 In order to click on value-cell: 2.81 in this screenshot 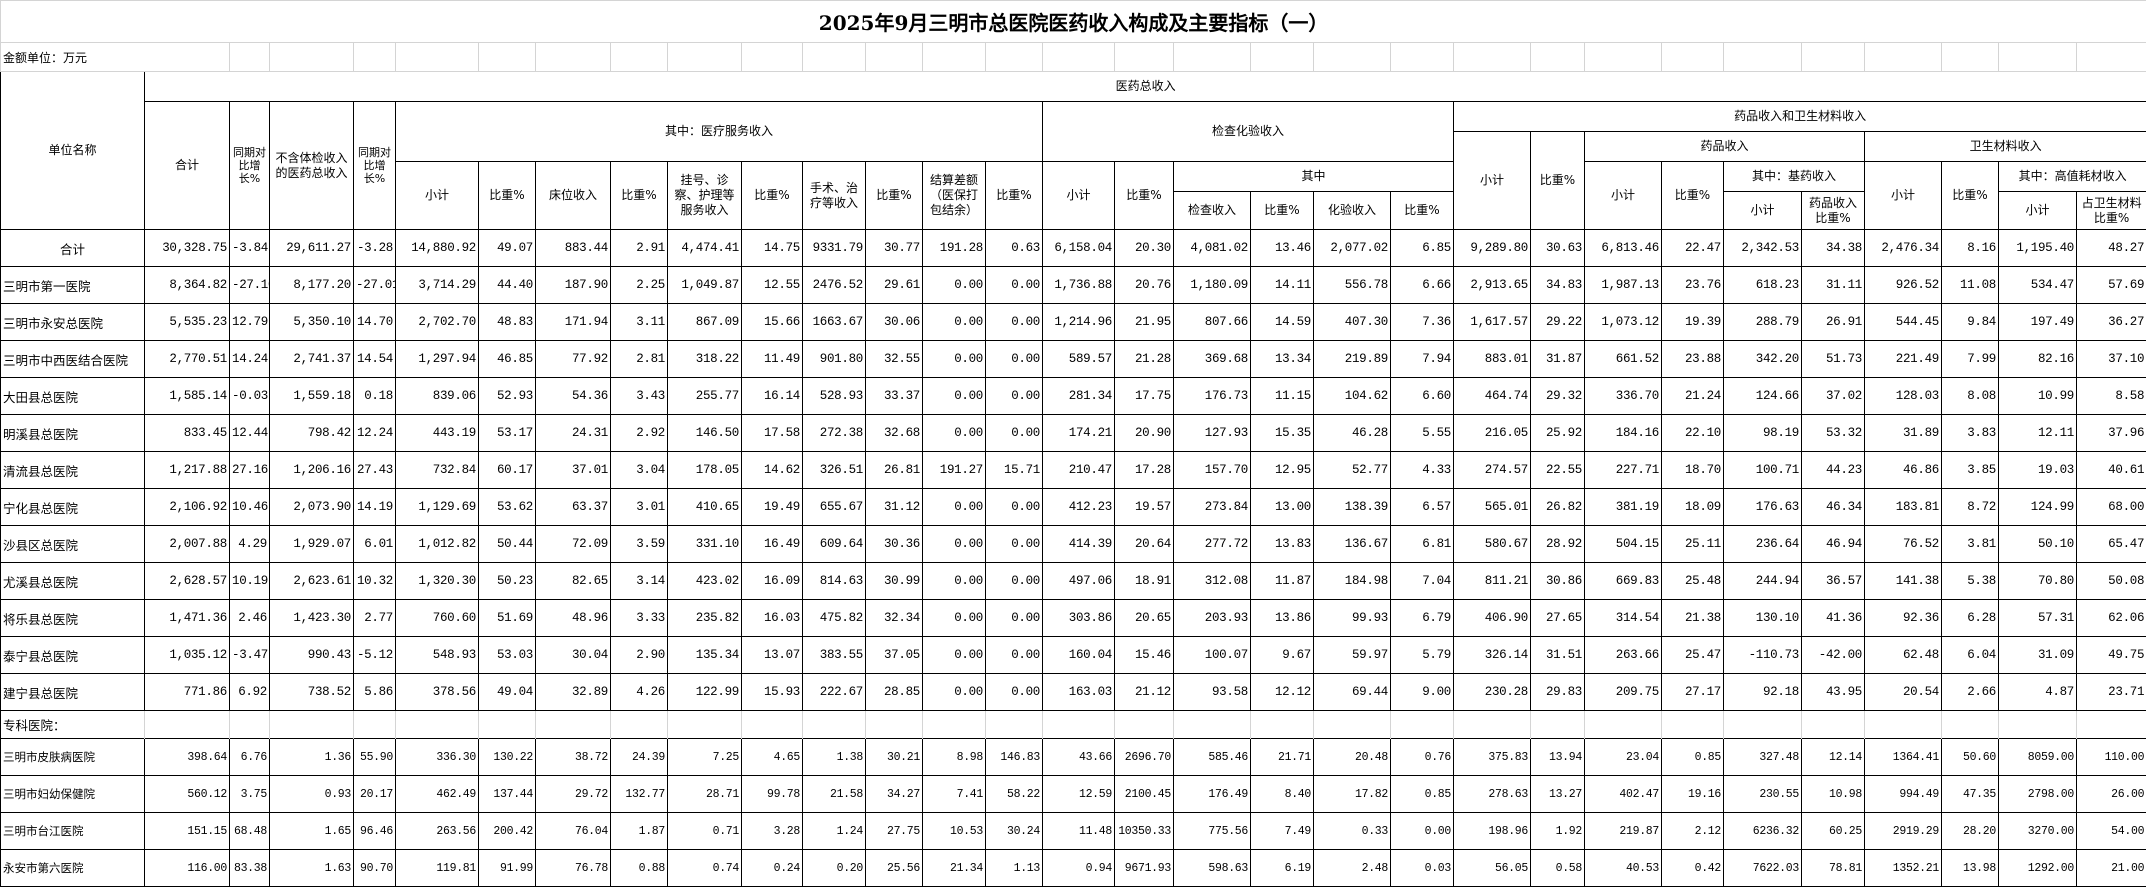, I will do `click(639, 359)`.